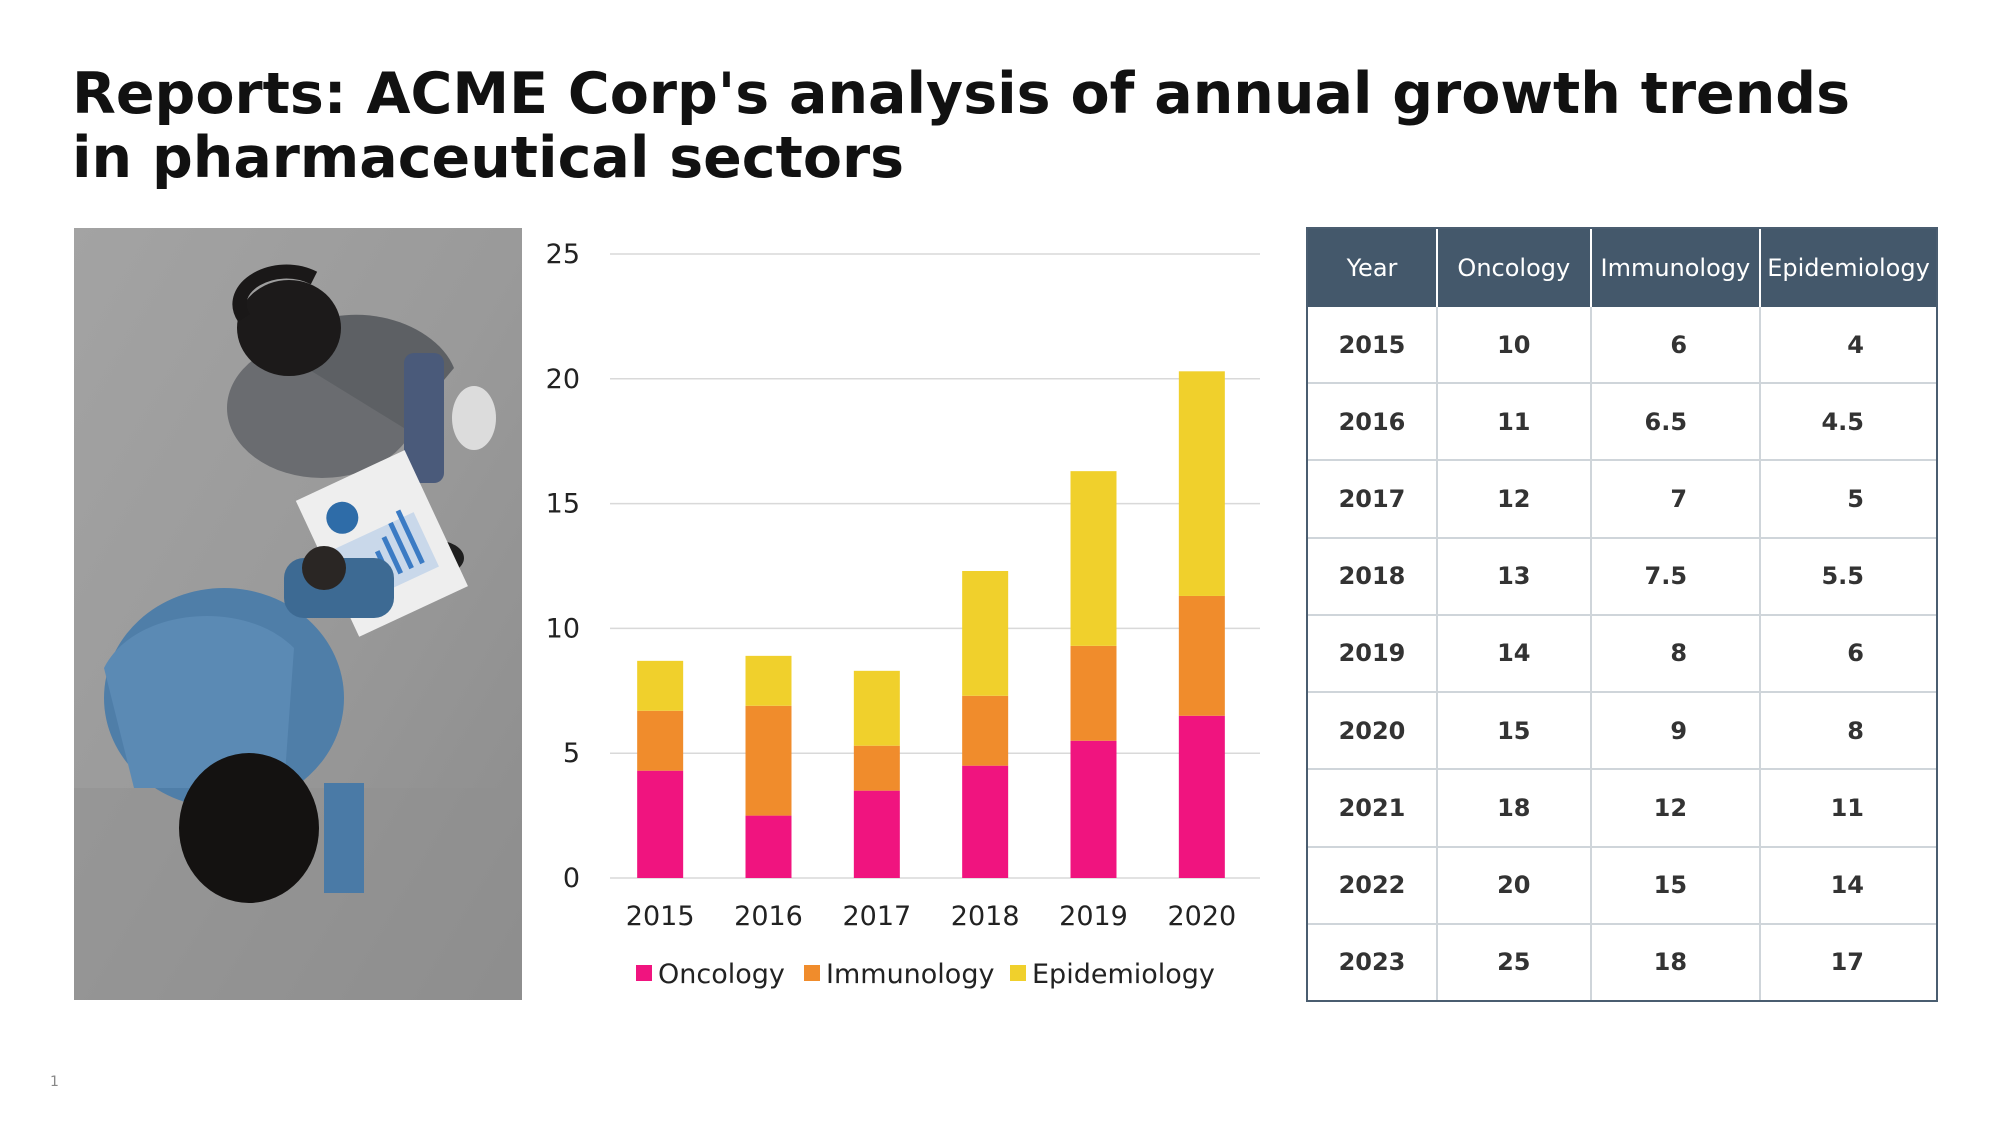 The image size is (2000, 1125). What do you see at coordinates (1373, 808) in the screenshot?
I see `table-cell-year: 2021` at bounding box center [1373, 808].